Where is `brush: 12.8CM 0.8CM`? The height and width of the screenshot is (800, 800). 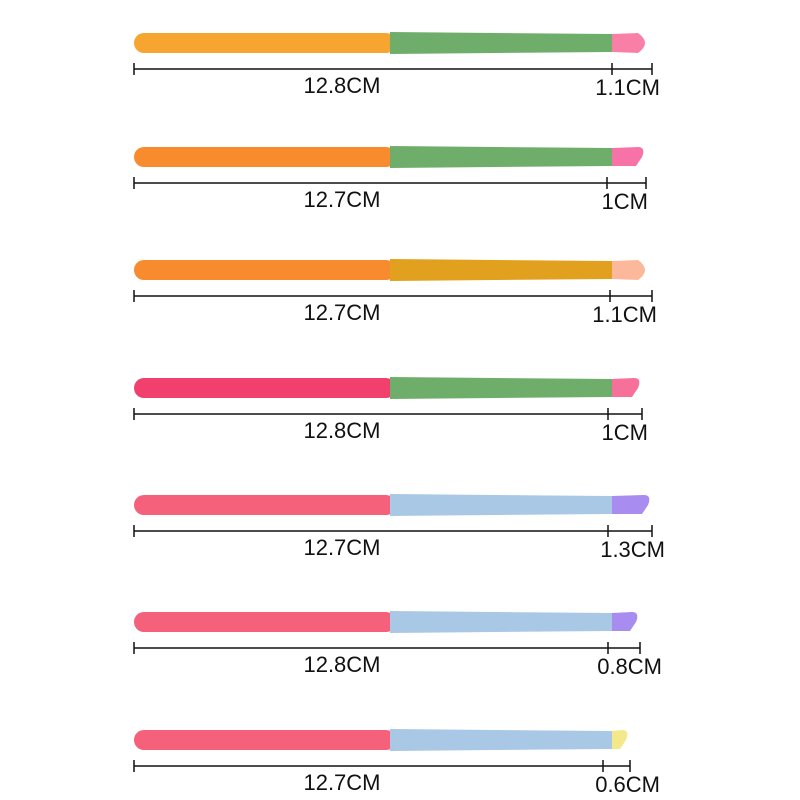 brush: 12.8CM 0.8CM is located at coordinates (397, 645).